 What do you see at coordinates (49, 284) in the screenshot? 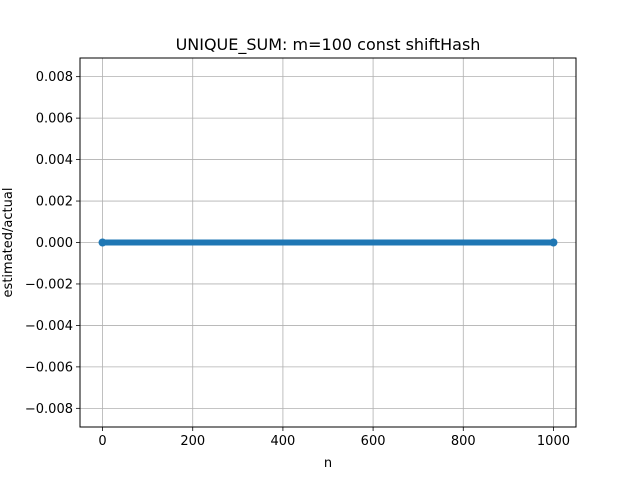
I see `y-tick-label: −0.002` at bounding box center [49, 284].